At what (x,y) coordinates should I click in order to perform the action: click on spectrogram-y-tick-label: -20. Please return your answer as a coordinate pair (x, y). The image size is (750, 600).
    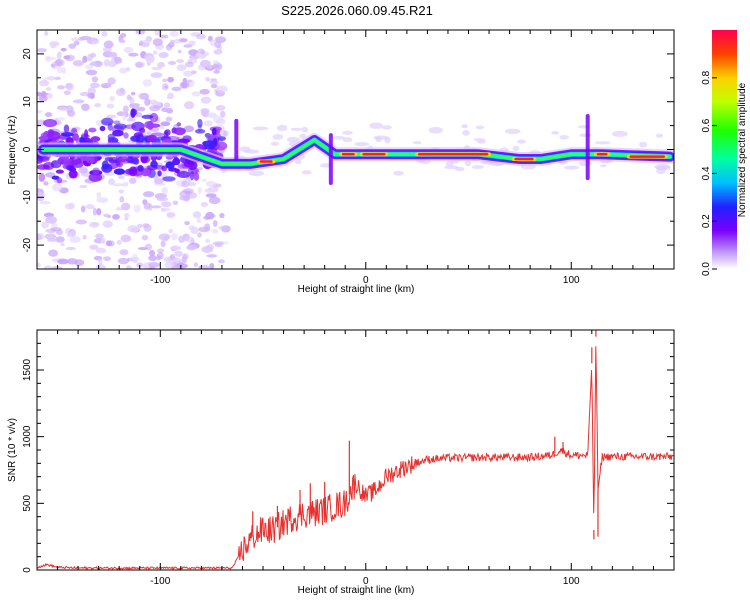
    Looking at the image, I should click on (27, 244).